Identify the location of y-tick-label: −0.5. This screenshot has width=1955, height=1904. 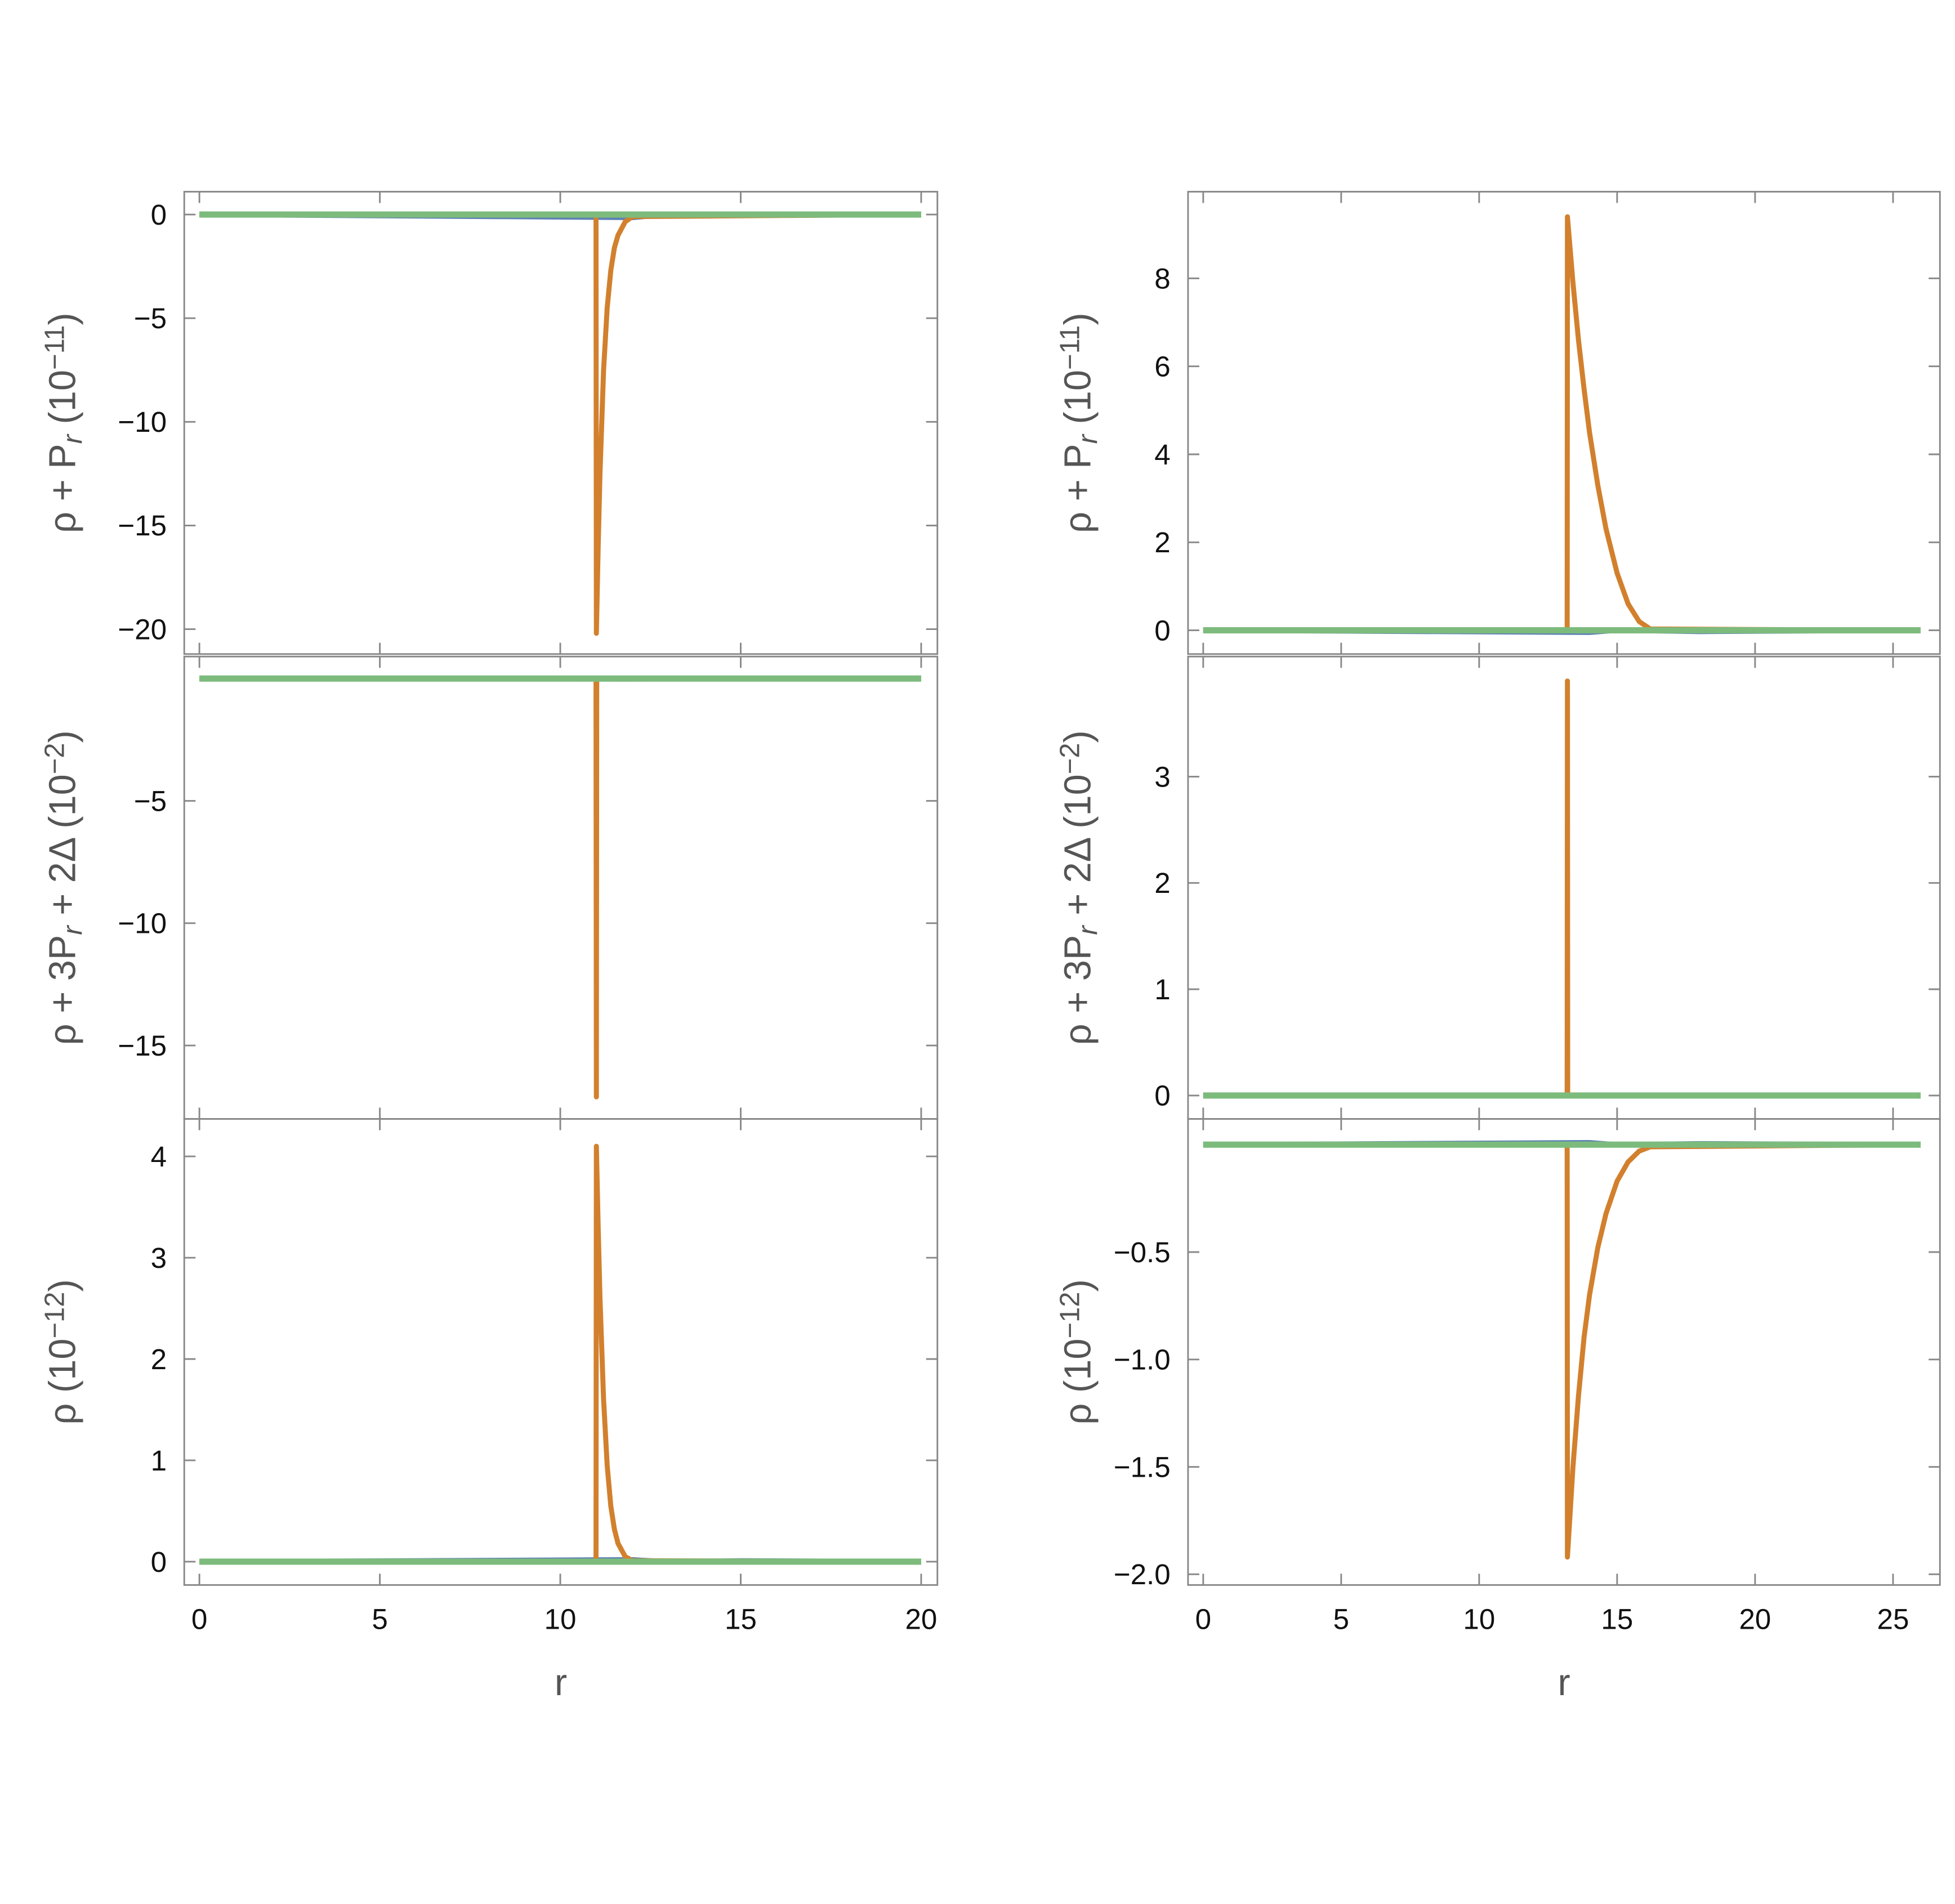
(1142, 1252).